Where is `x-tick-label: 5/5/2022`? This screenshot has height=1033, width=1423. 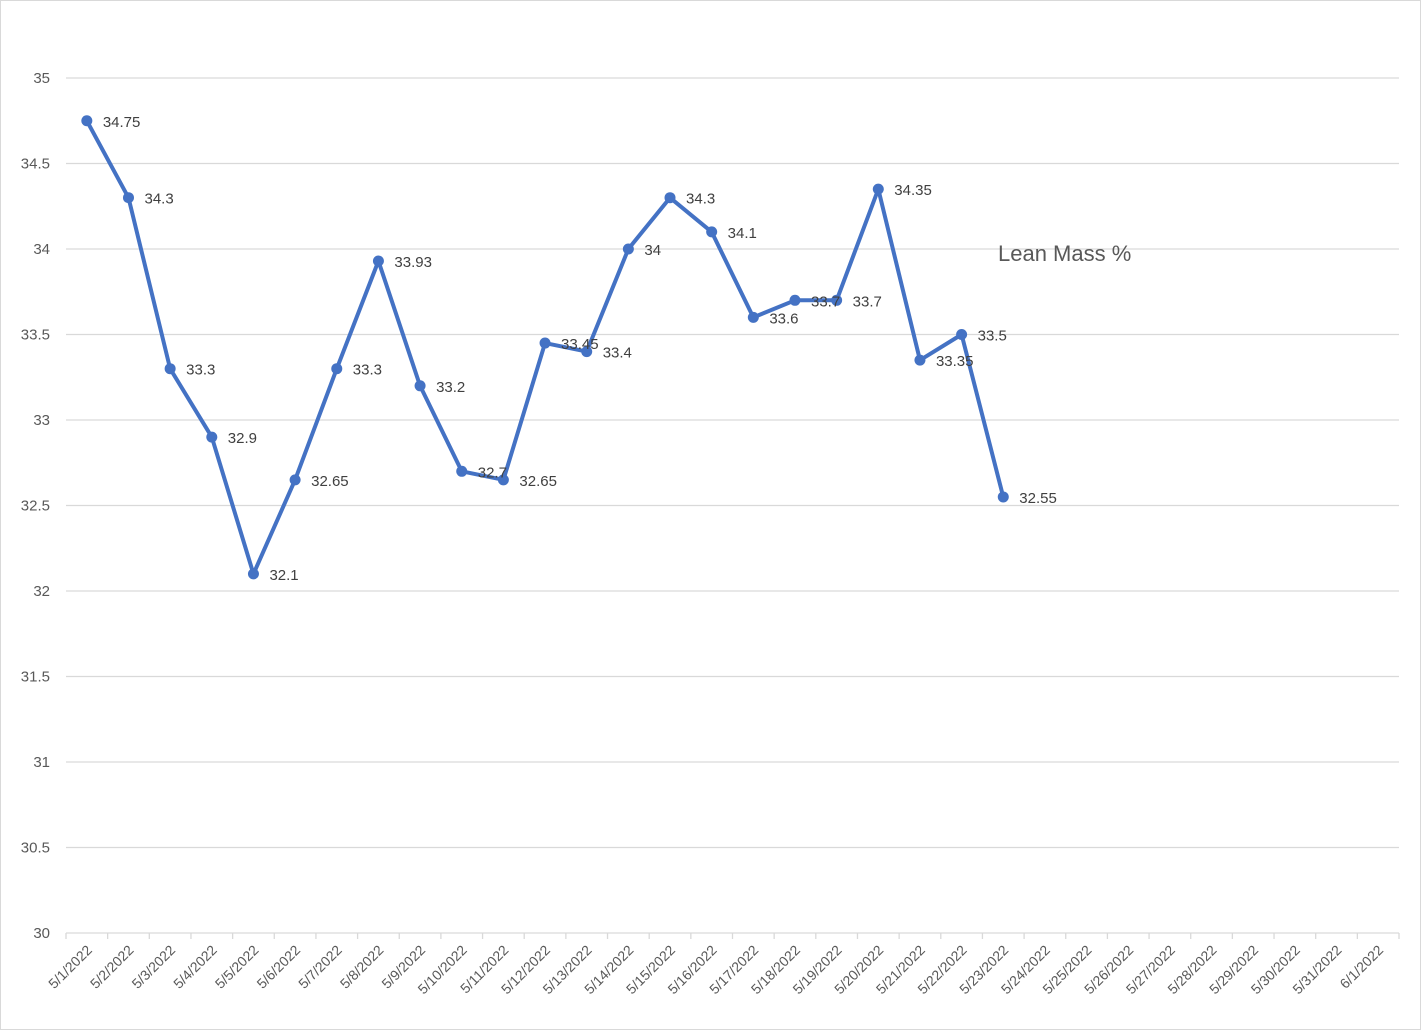 x-tick-label: 5/5/2022 is located at coordinates (237, 967).